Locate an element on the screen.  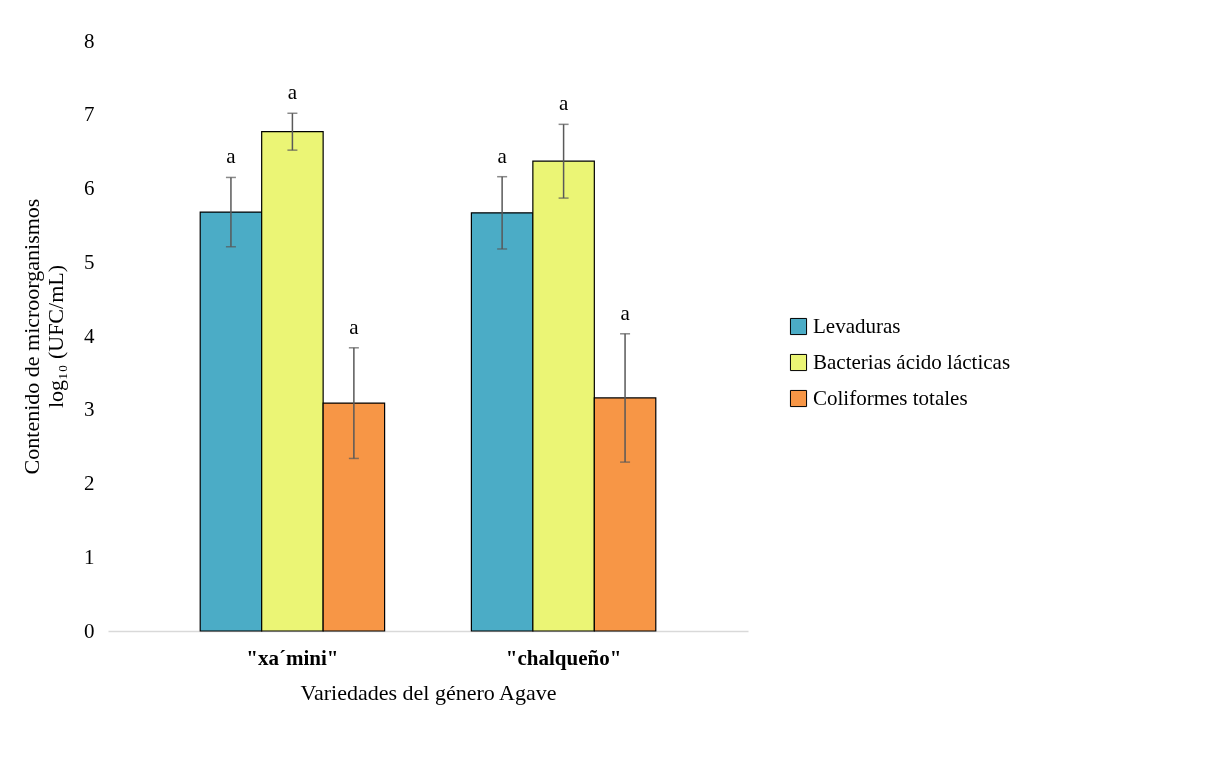
x-axis-title: Variedades del género Agave is located at coordinates (428, 692).